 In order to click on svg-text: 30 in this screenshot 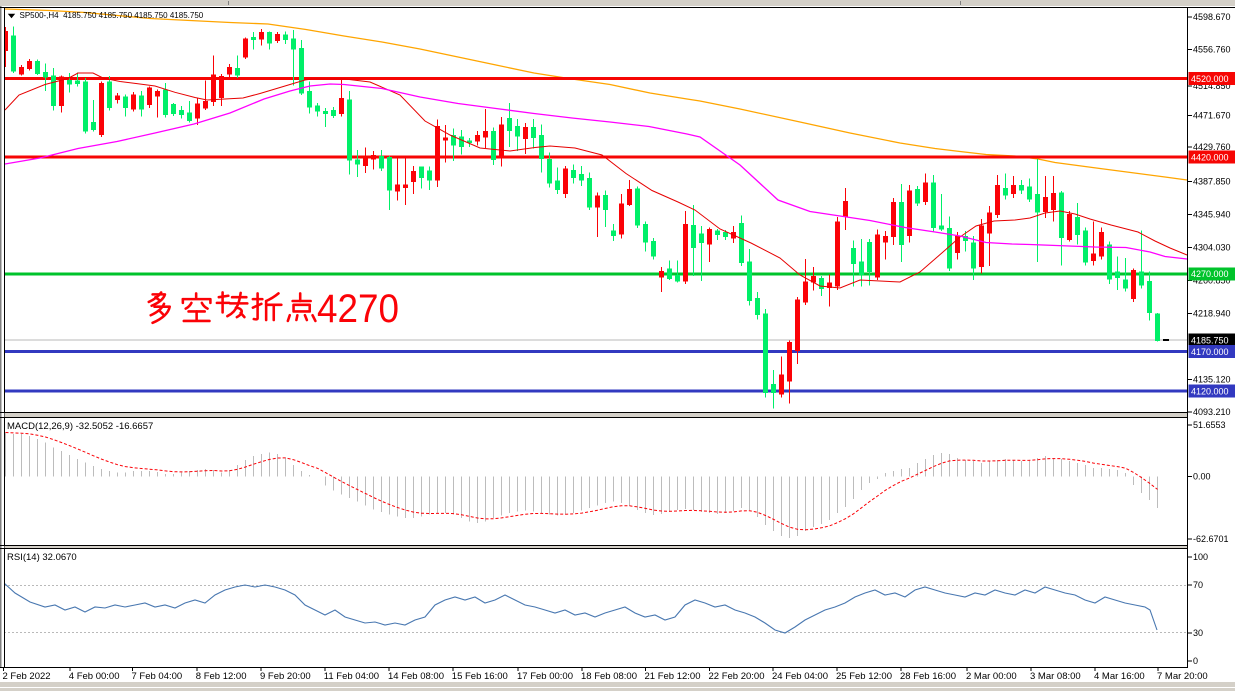, I will do `click(1198, 633)`.